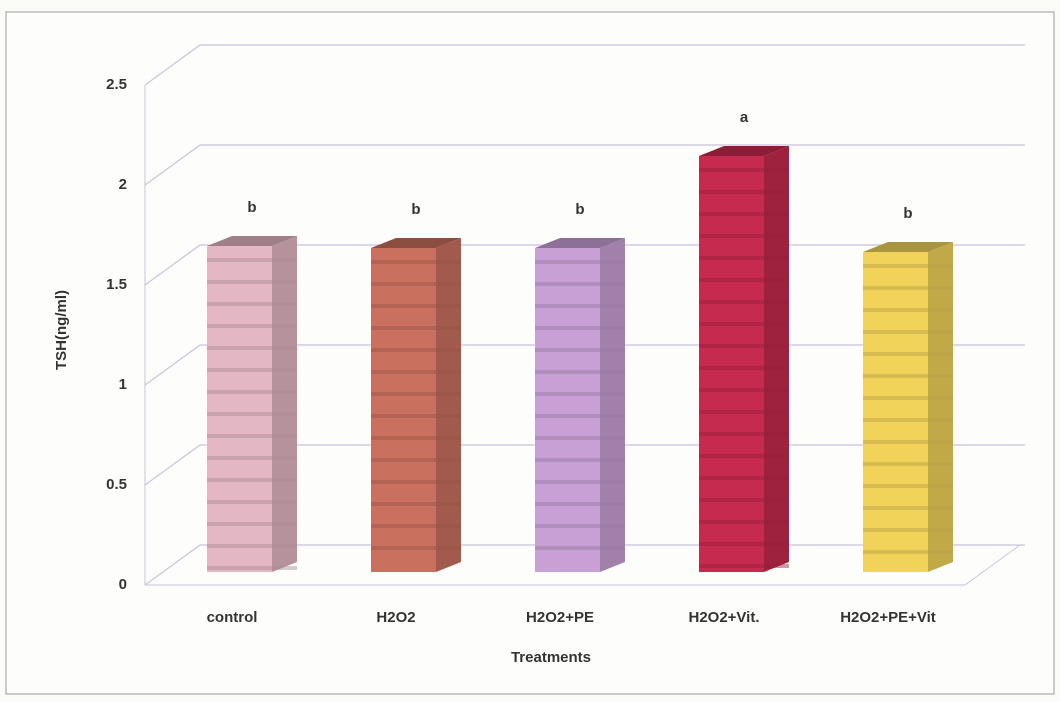 Image resolution: width=1060 pixels, height=702 pixels. Describe the element at coordinates (723, 617) in the screenshot. I see `x-tick-label: H2O2+Vit.` at that location.